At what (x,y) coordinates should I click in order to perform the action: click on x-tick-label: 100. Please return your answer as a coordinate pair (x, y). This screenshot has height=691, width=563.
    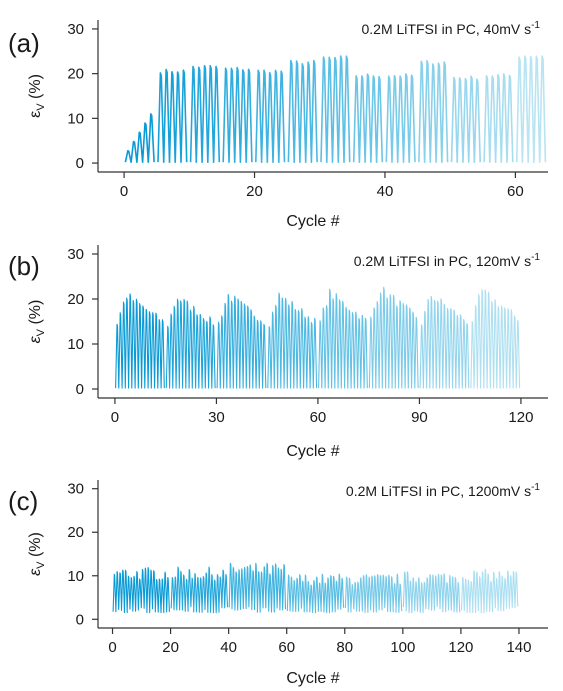
    Looking at the image, I should click on (402, 647).